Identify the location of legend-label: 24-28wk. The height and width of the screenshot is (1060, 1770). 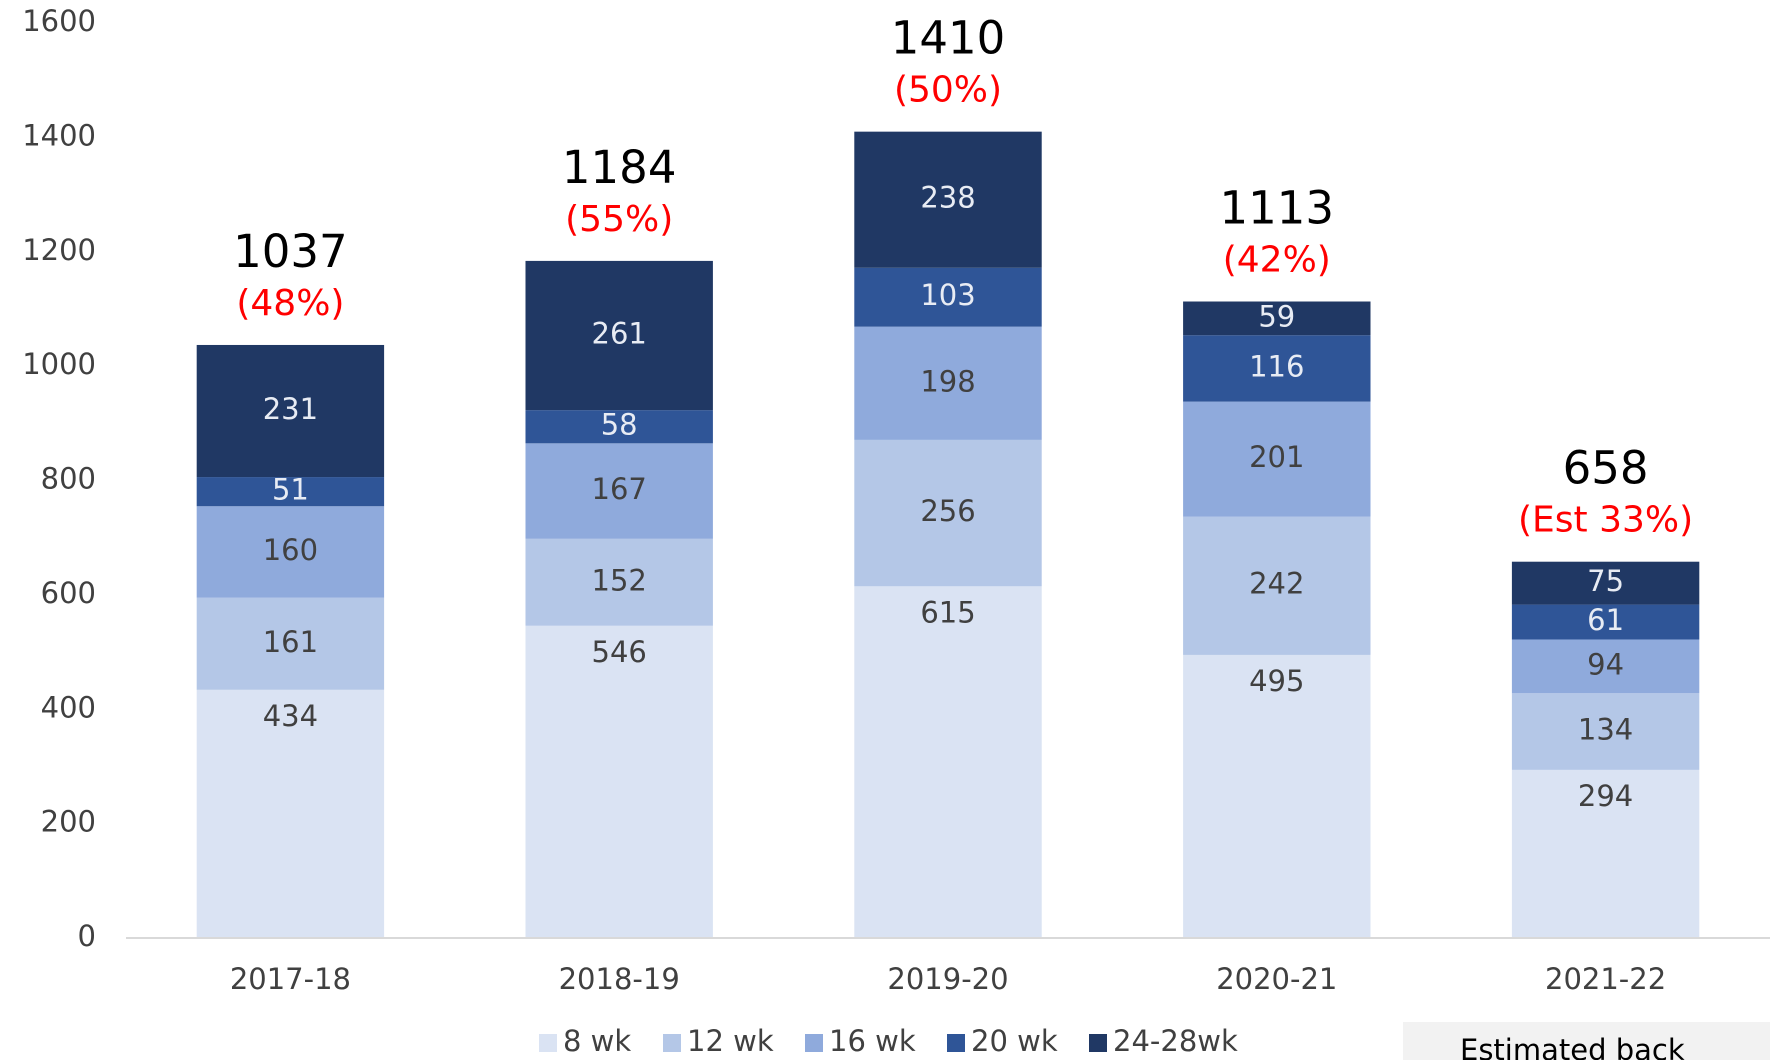
(1175, 1041).